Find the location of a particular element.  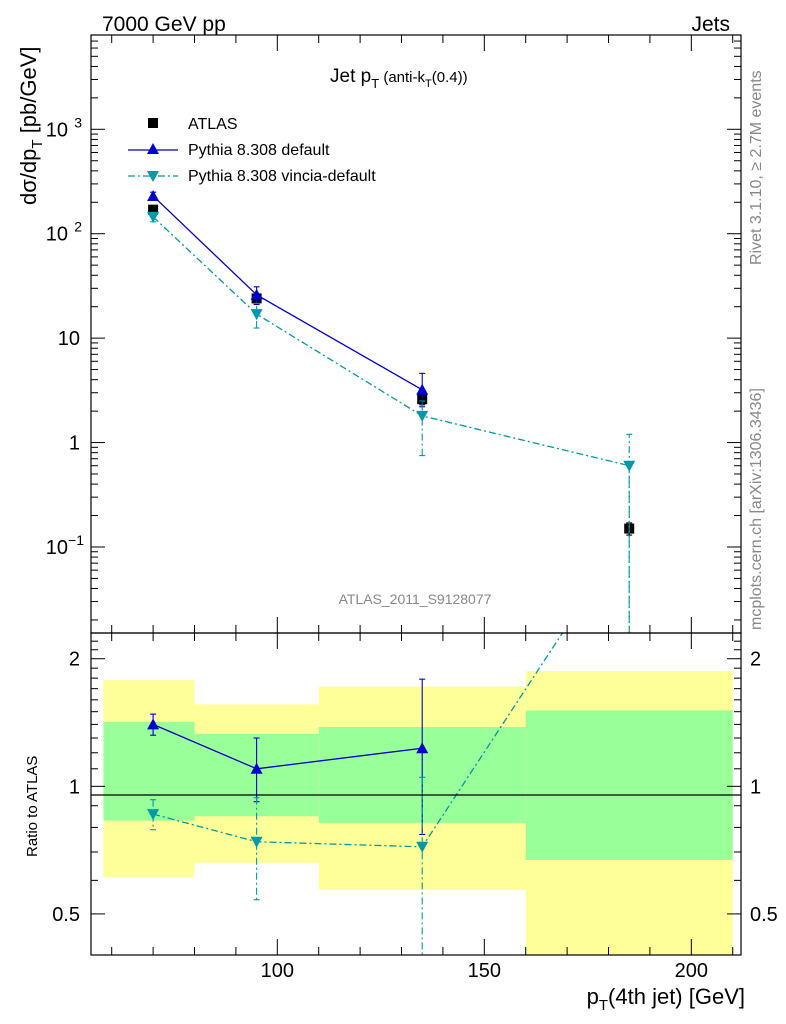

ratio-y-tick-label-right: 0.5 is located at coordinates (764, 915).